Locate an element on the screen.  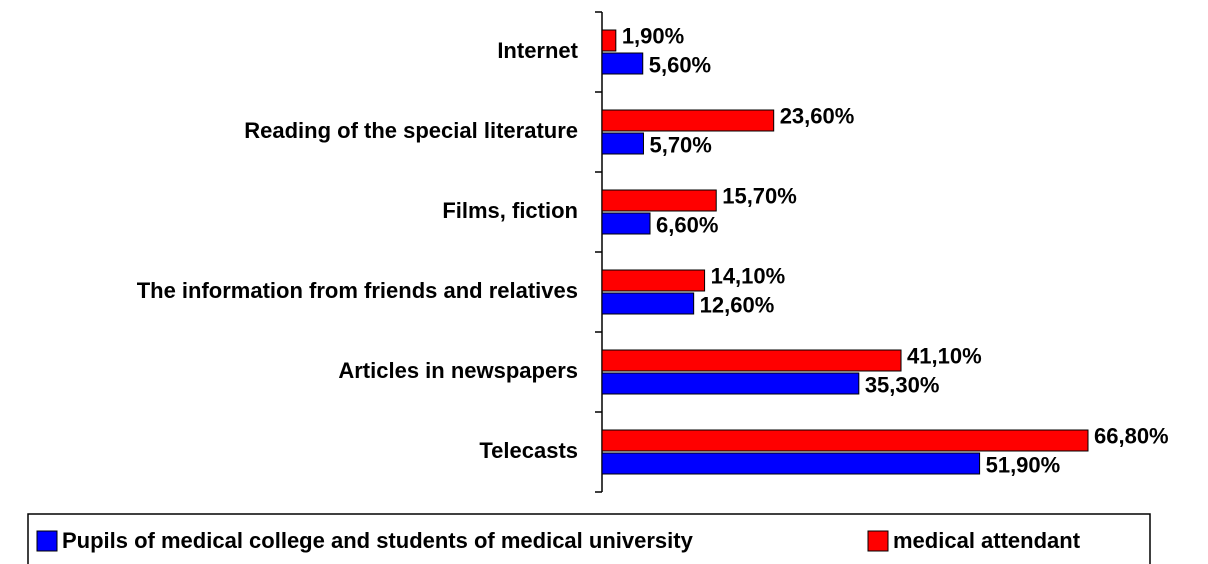
value-label: 15,70% is located at coordinates (759, 195).